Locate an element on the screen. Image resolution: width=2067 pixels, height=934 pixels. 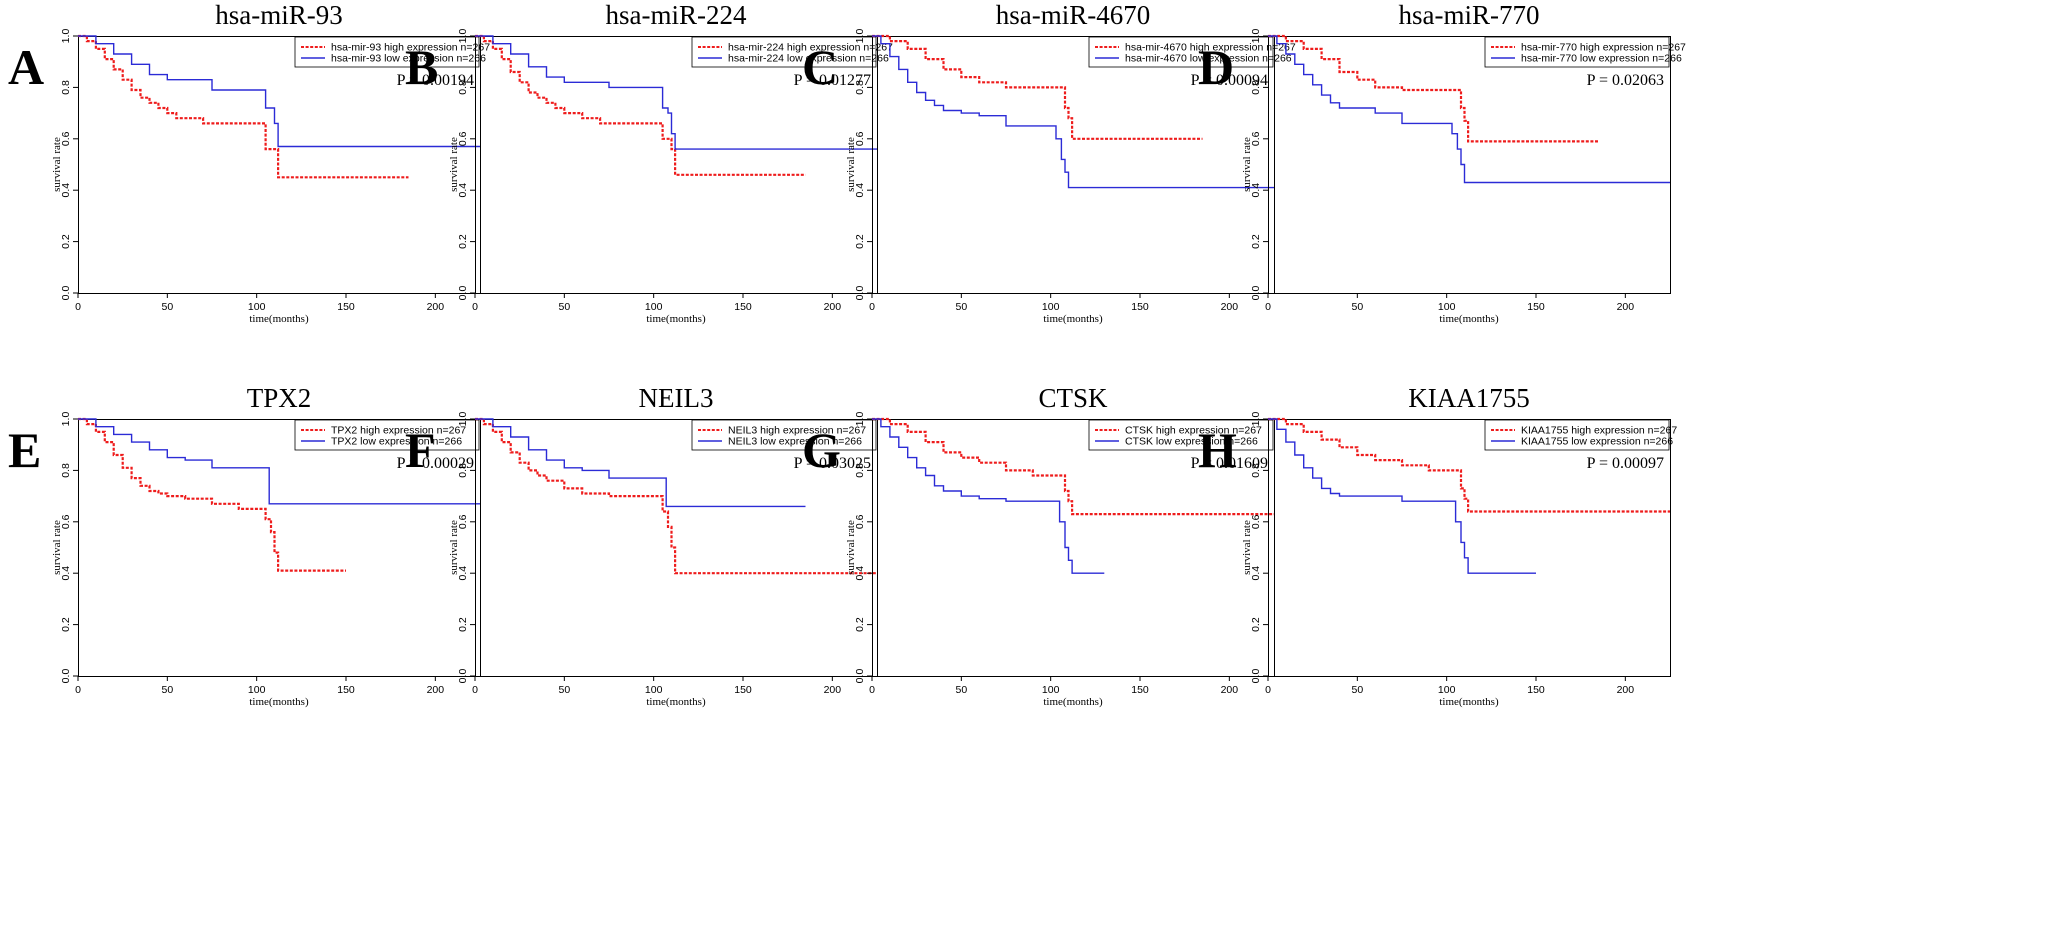
legend-label: hsa-mir-224 low expression n=266 is located at coordinates (808, 59).